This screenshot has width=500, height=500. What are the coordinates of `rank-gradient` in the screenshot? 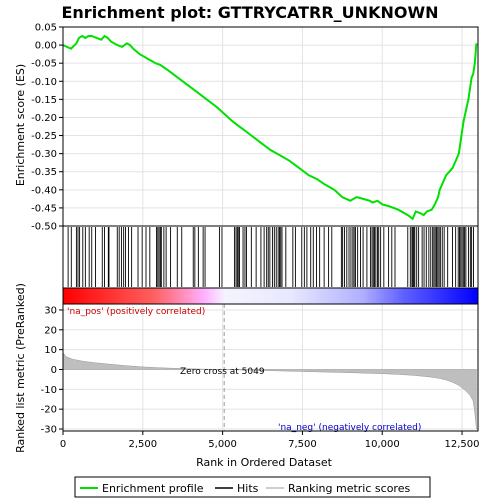 It's located at (270, 296).